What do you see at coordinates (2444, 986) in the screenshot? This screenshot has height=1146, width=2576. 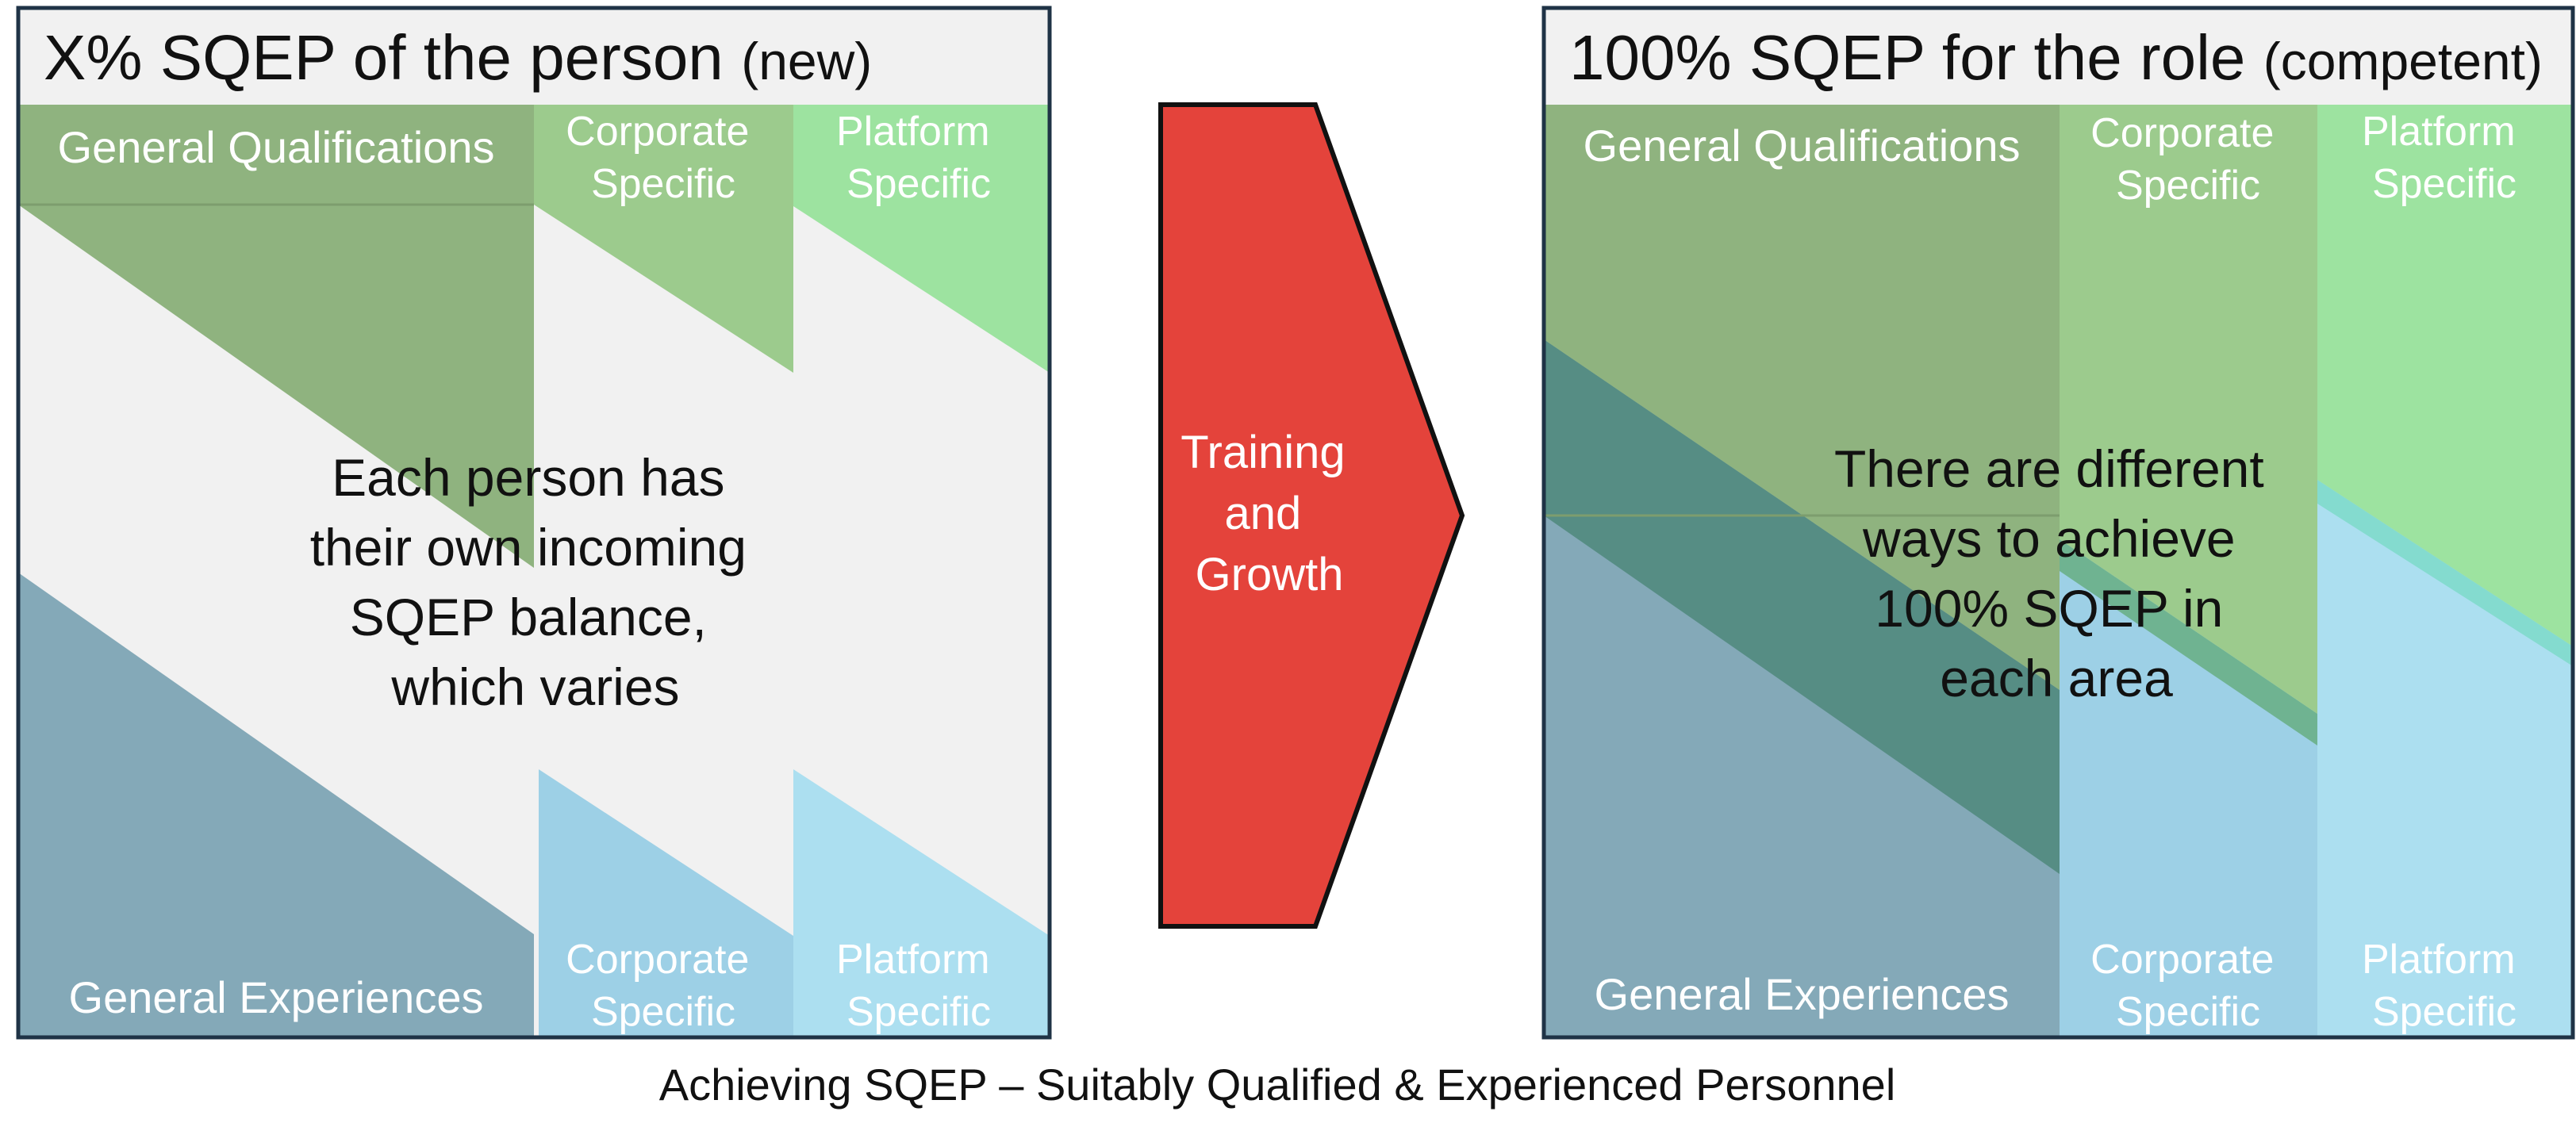 I see `right-platform-specific-bottom-label: Platform Specific` at bounding box center [2444, 986].